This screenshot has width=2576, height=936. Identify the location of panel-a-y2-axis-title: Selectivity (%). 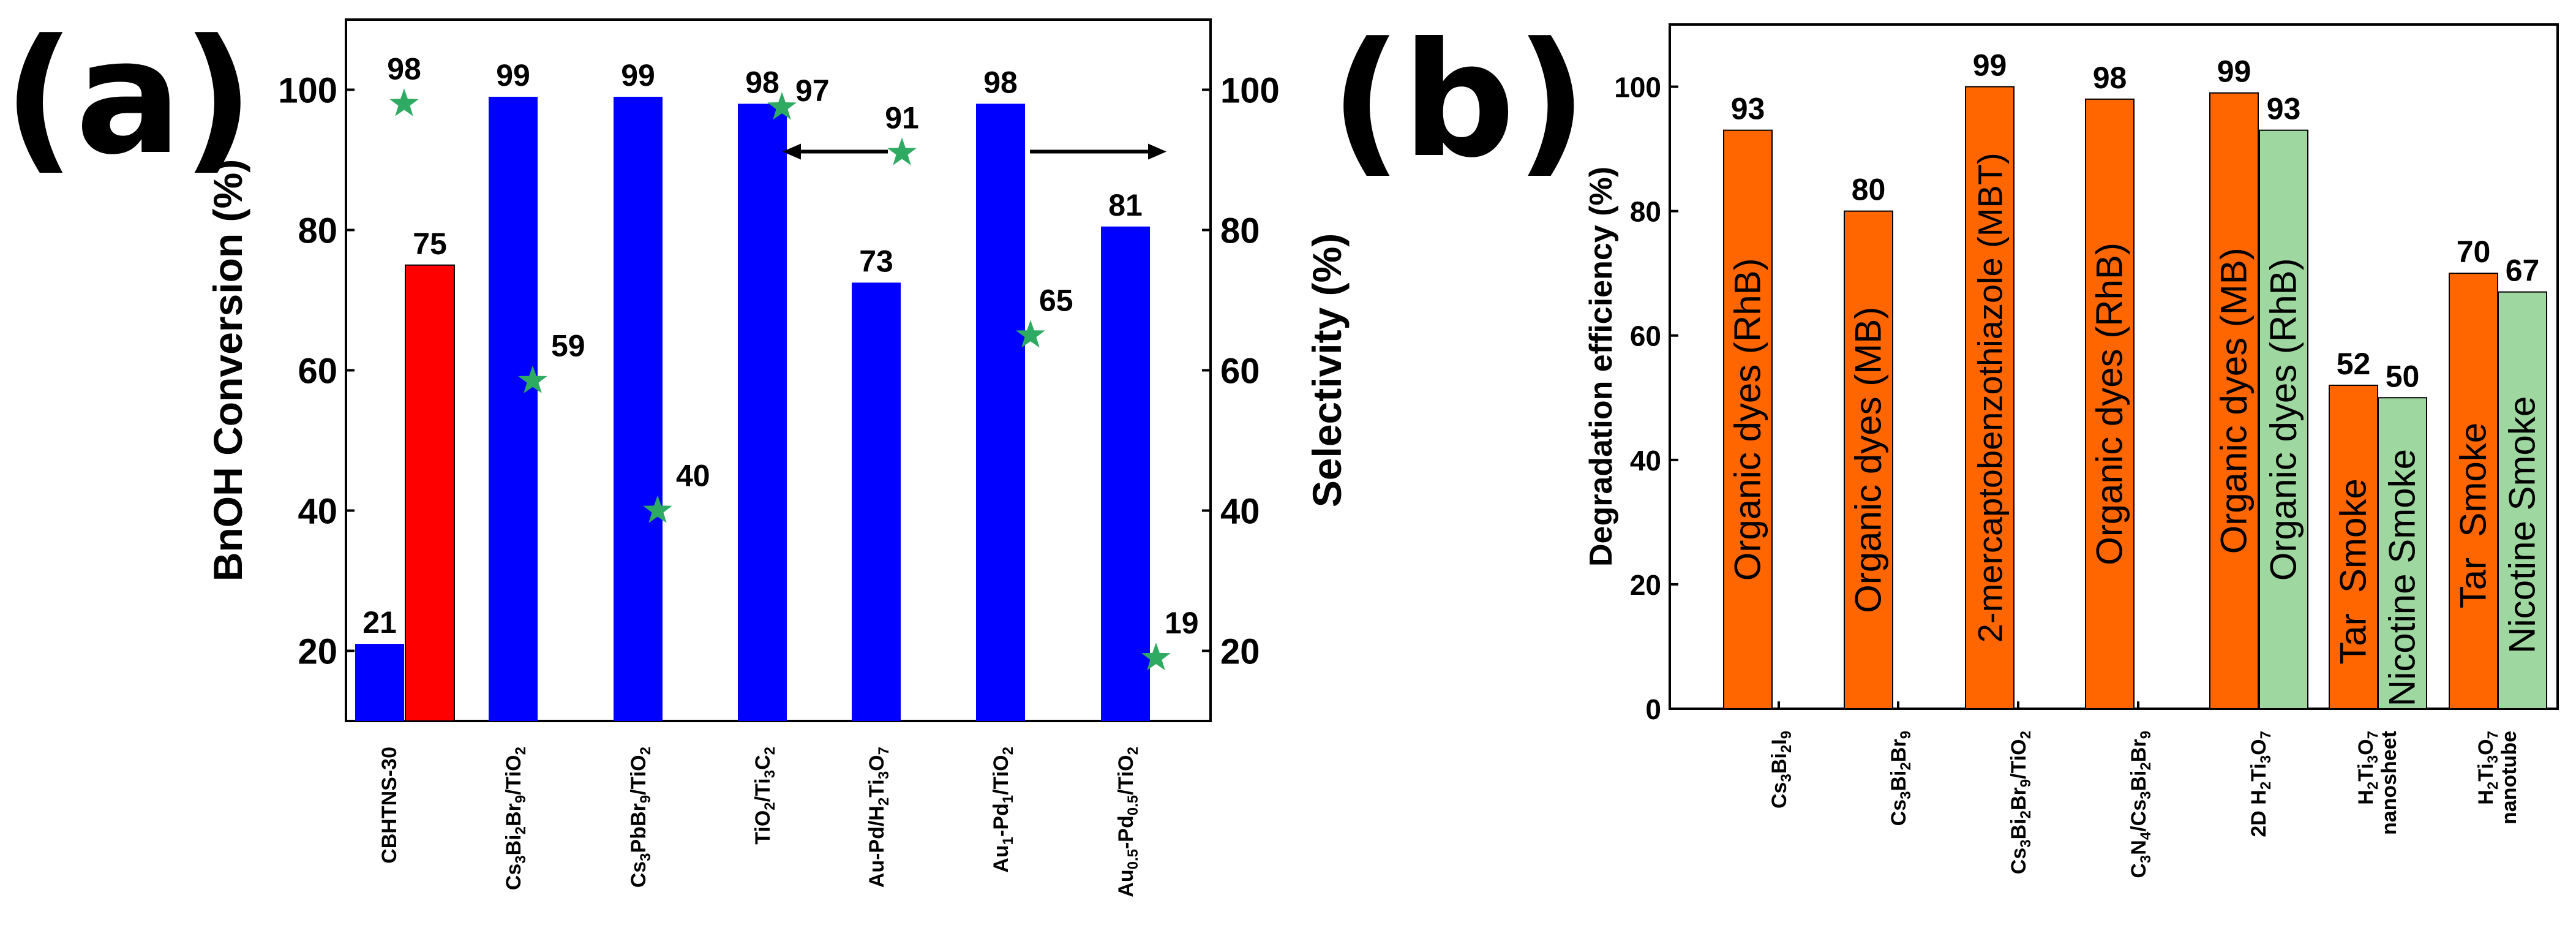
(1327, 371).